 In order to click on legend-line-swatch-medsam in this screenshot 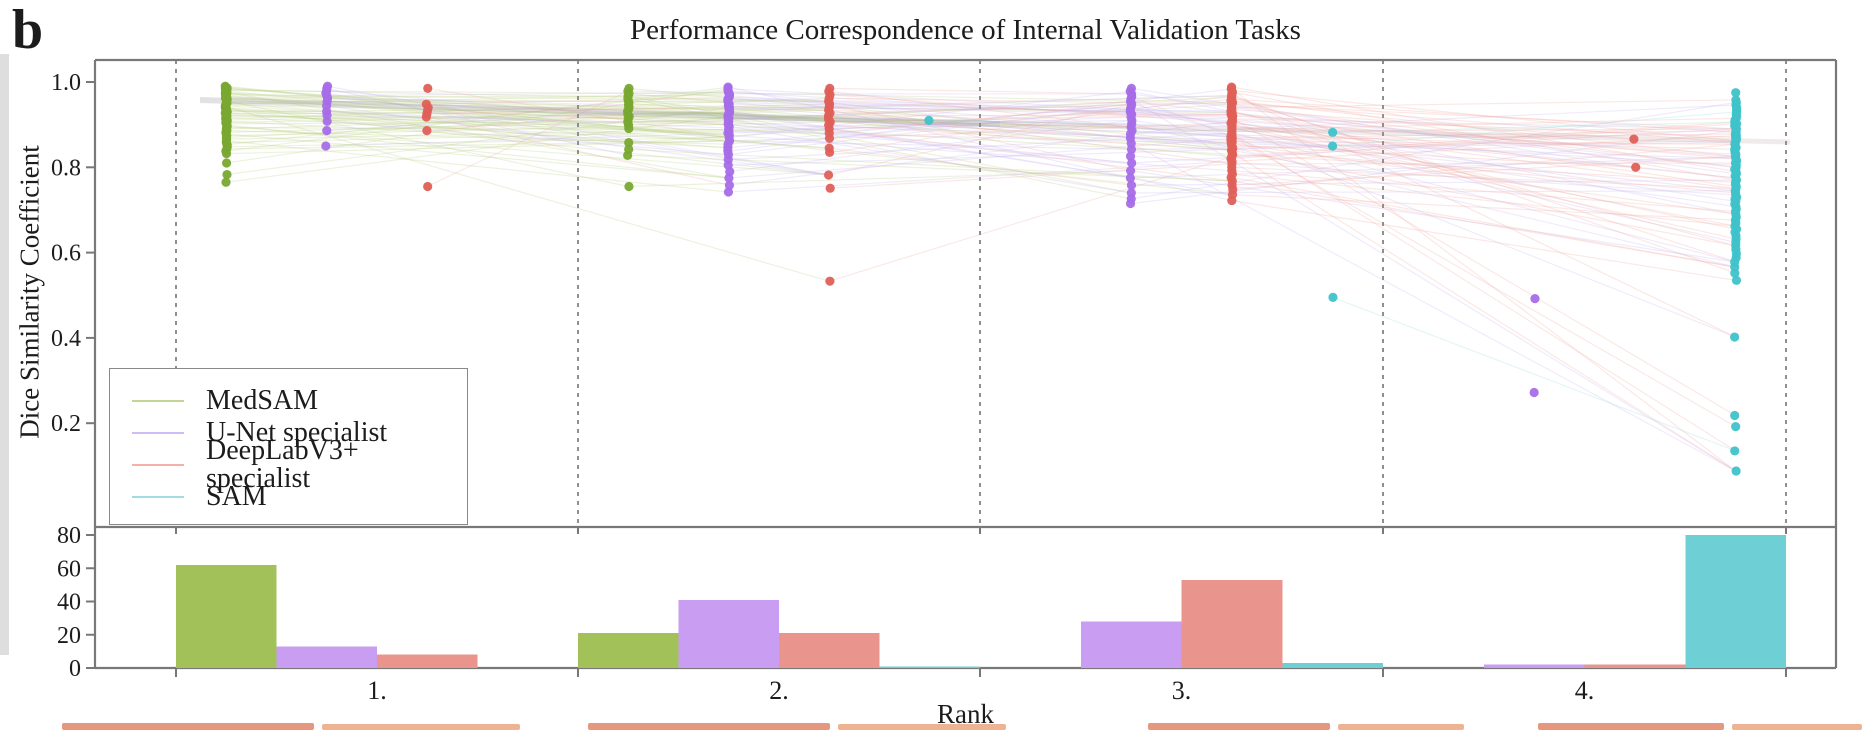, I will do `click(158, 401)`.